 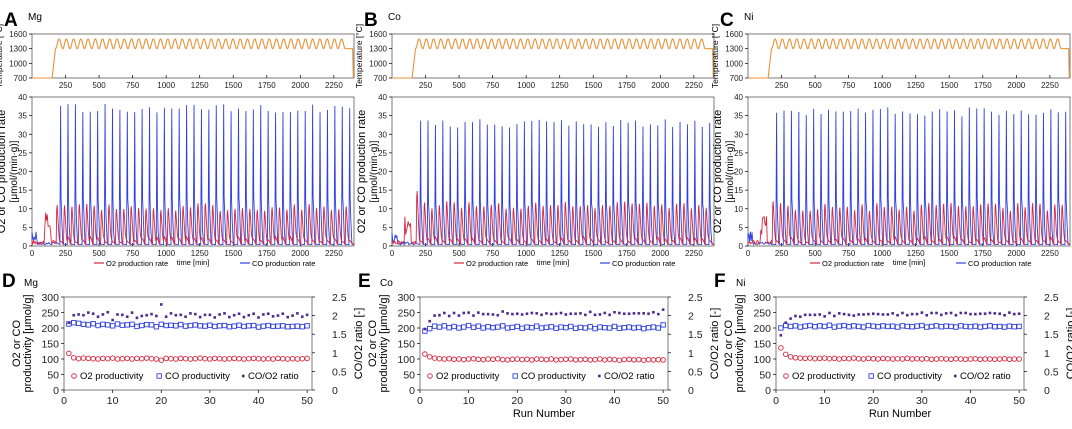 I want to click on temperature-y-tick-label: 1300, so click(x=378, y=49).